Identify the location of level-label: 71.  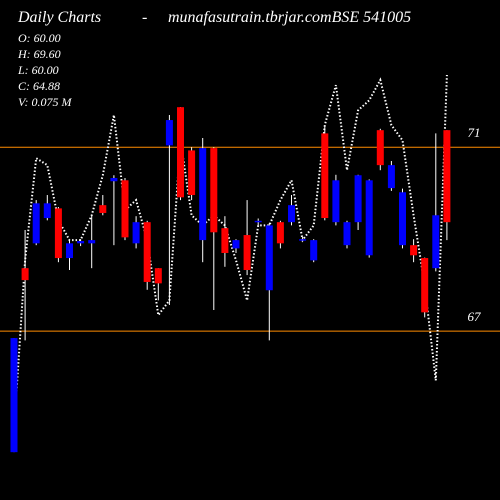
(474, 132).